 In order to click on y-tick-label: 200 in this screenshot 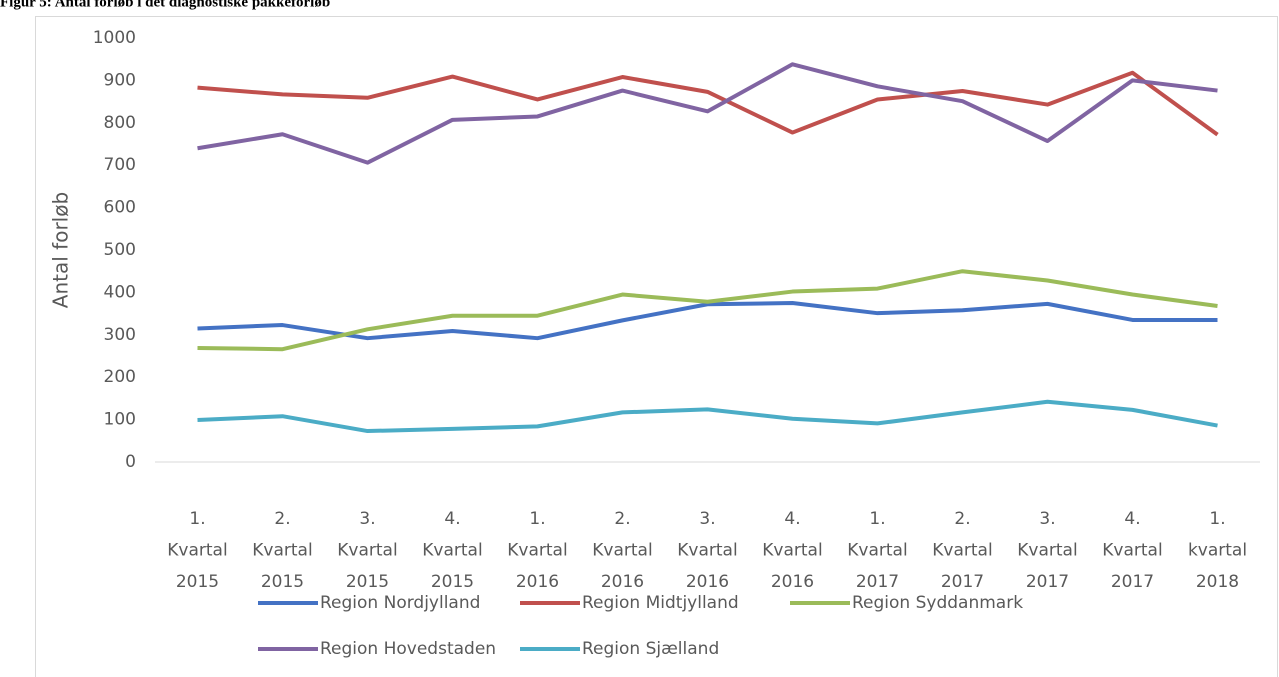, I will do `click(120, 377)`.